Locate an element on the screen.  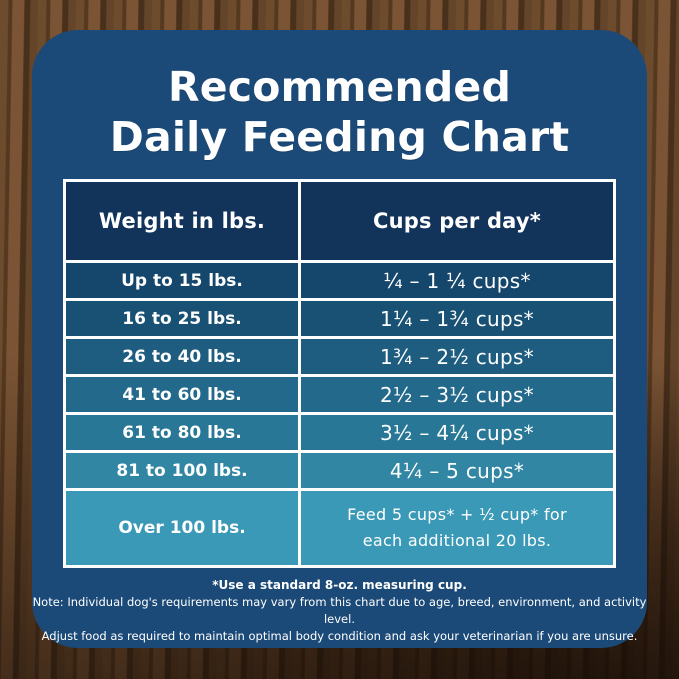
table-row-2-weight: 26 to 40 lbs. is located at coordinates (182, 357).